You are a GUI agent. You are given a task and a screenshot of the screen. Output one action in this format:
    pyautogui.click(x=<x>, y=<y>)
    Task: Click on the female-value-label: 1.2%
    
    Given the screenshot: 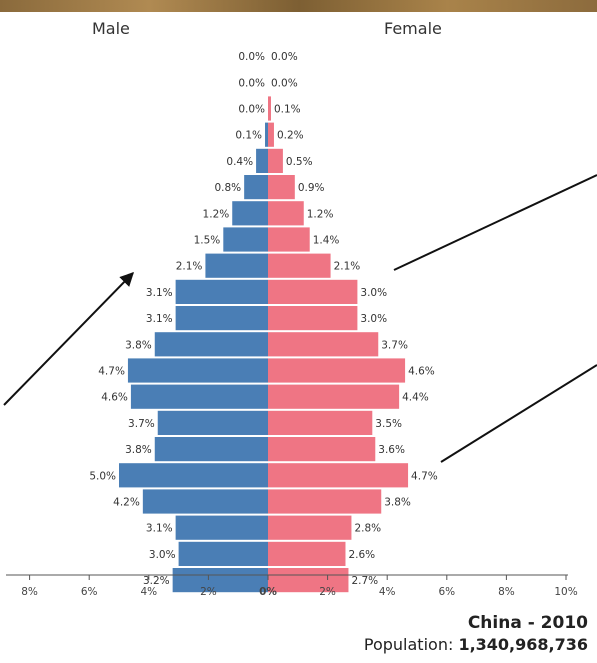 What is the action you would take?
    pyautogui.click(x=320, y=214)
    